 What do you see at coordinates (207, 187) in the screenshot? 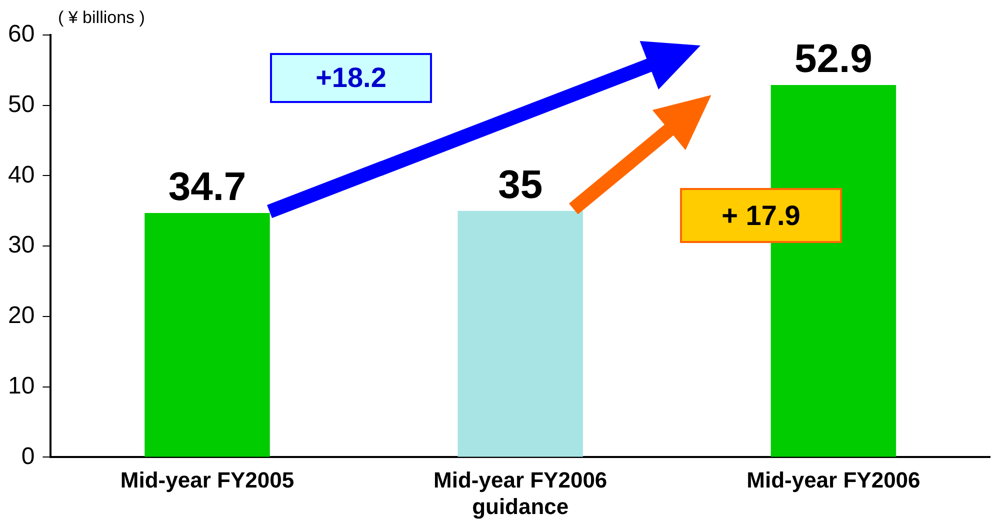
I see `data-label: 34.7` at bounding box center [207, 187].